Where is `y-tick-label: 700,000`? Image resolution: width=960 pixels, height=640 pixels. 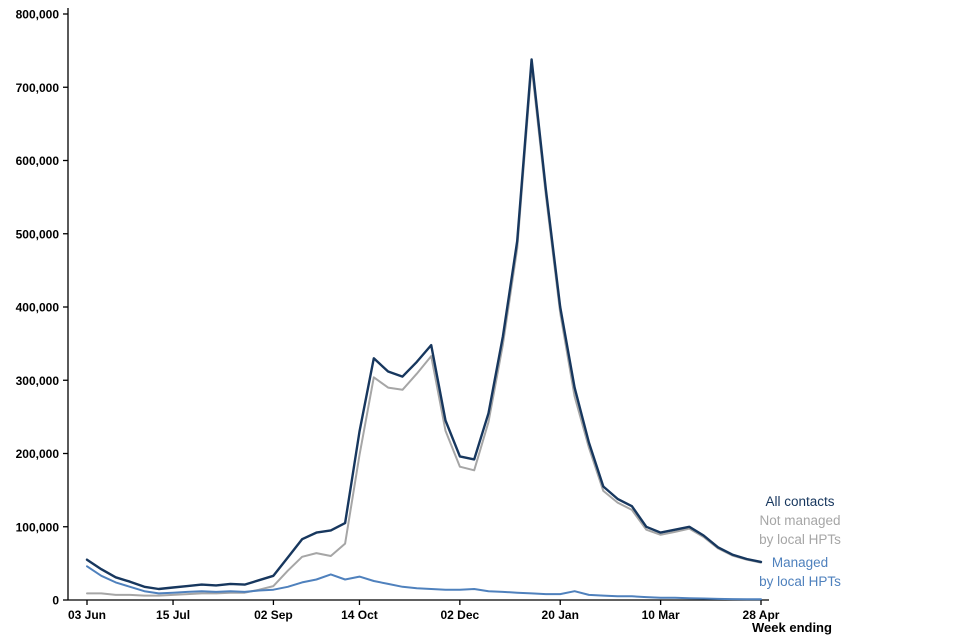 y-tick-label: 700,000 is located at coordinates (38, 88).